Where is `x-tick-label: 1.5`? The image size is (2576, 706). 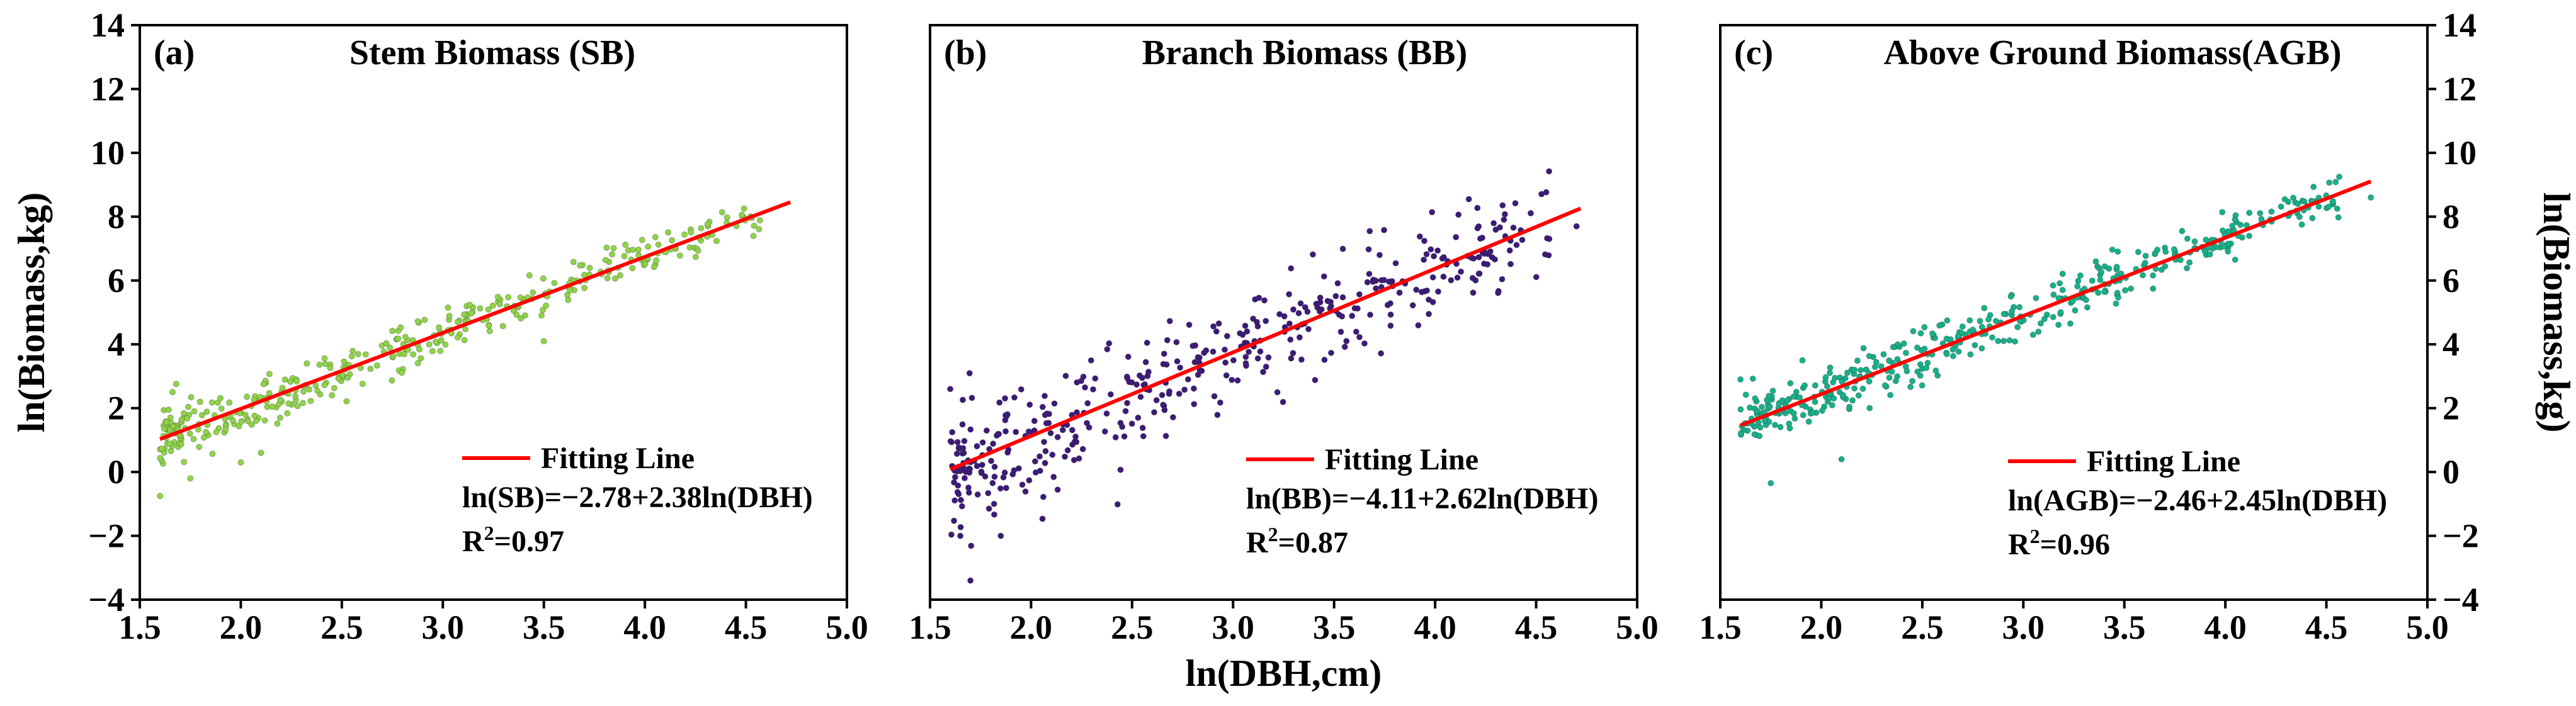
x-tick-label: 1.5 is located at coordinates (139, 627).